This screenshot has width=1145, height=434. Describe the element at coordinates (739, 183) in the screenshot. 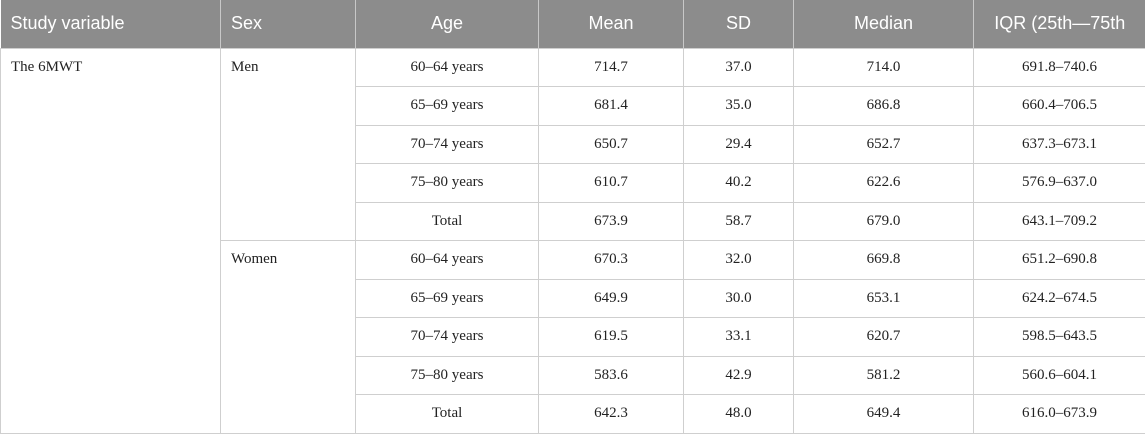

I see `sd-cell: 40.2` at that location.